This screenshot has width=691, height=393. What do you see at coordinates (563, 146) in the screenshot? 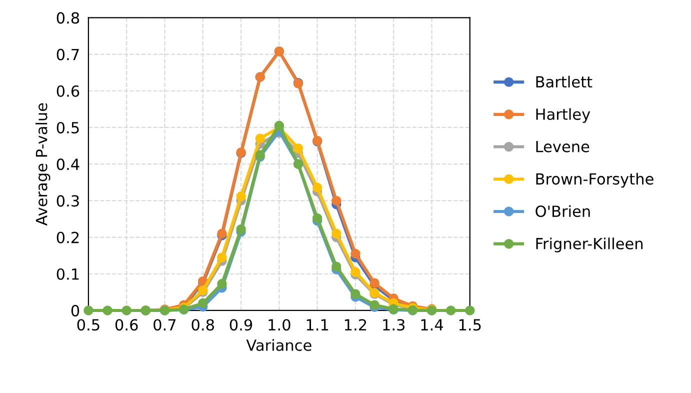
I see `legend-label: Levene` at bounding box center [563, 146].